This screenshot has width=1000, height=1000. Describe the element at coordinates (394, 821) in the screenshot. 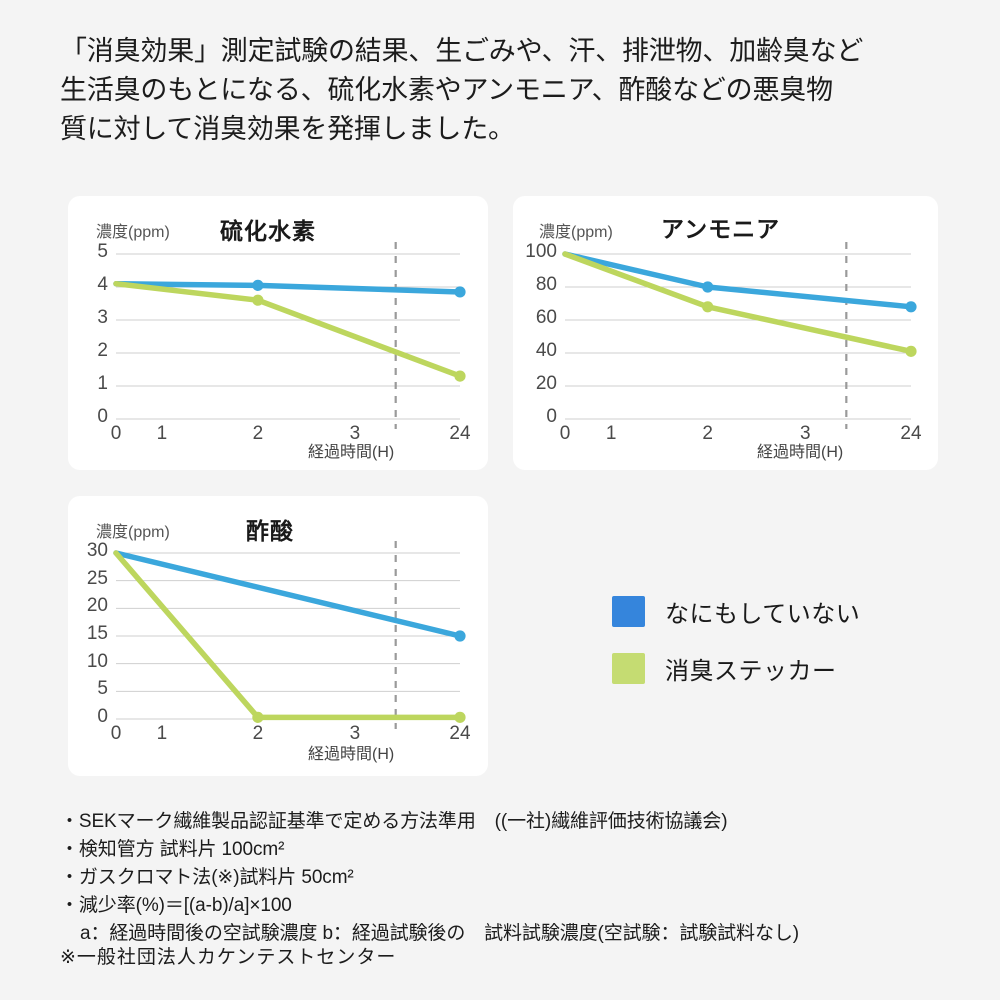

I see `note-line-1: ・SEKマーク繊維製品認証基準で定める方法準用 ((一社)繊維評価技術協議会)` at that location.